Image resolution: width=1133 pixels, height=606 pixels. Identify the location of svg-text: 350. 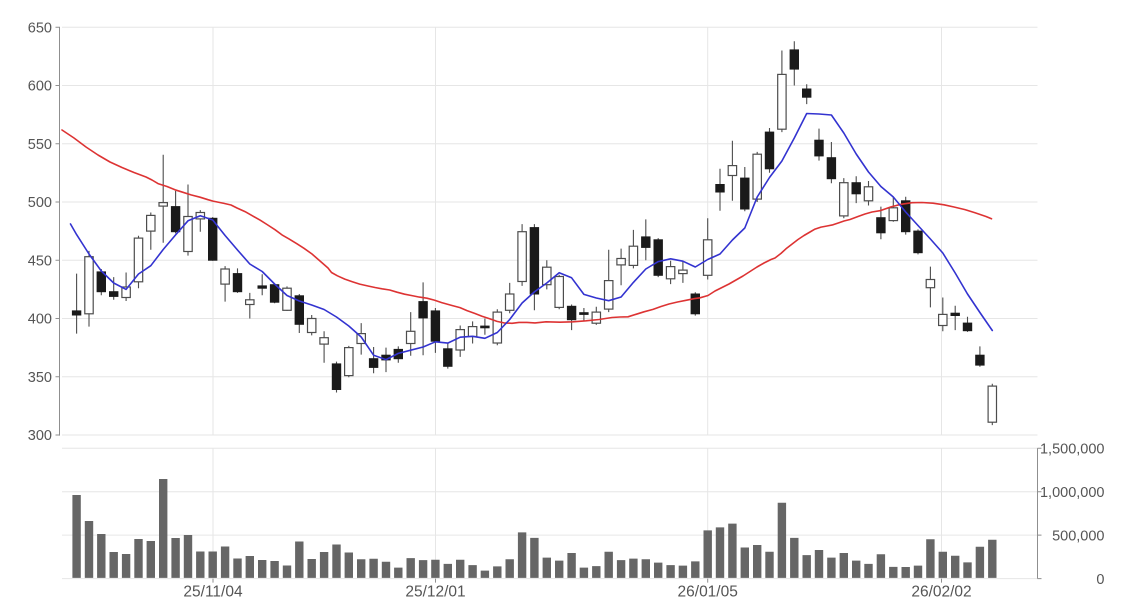
(40, 378).